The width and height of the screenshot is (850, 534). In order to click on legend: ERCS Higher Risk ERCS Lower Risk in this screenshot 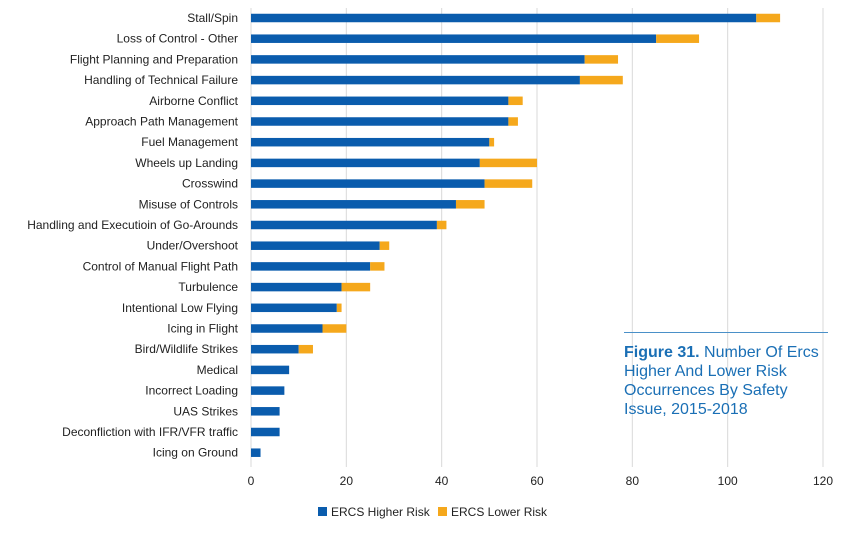, I will do `click(433, 512)`.